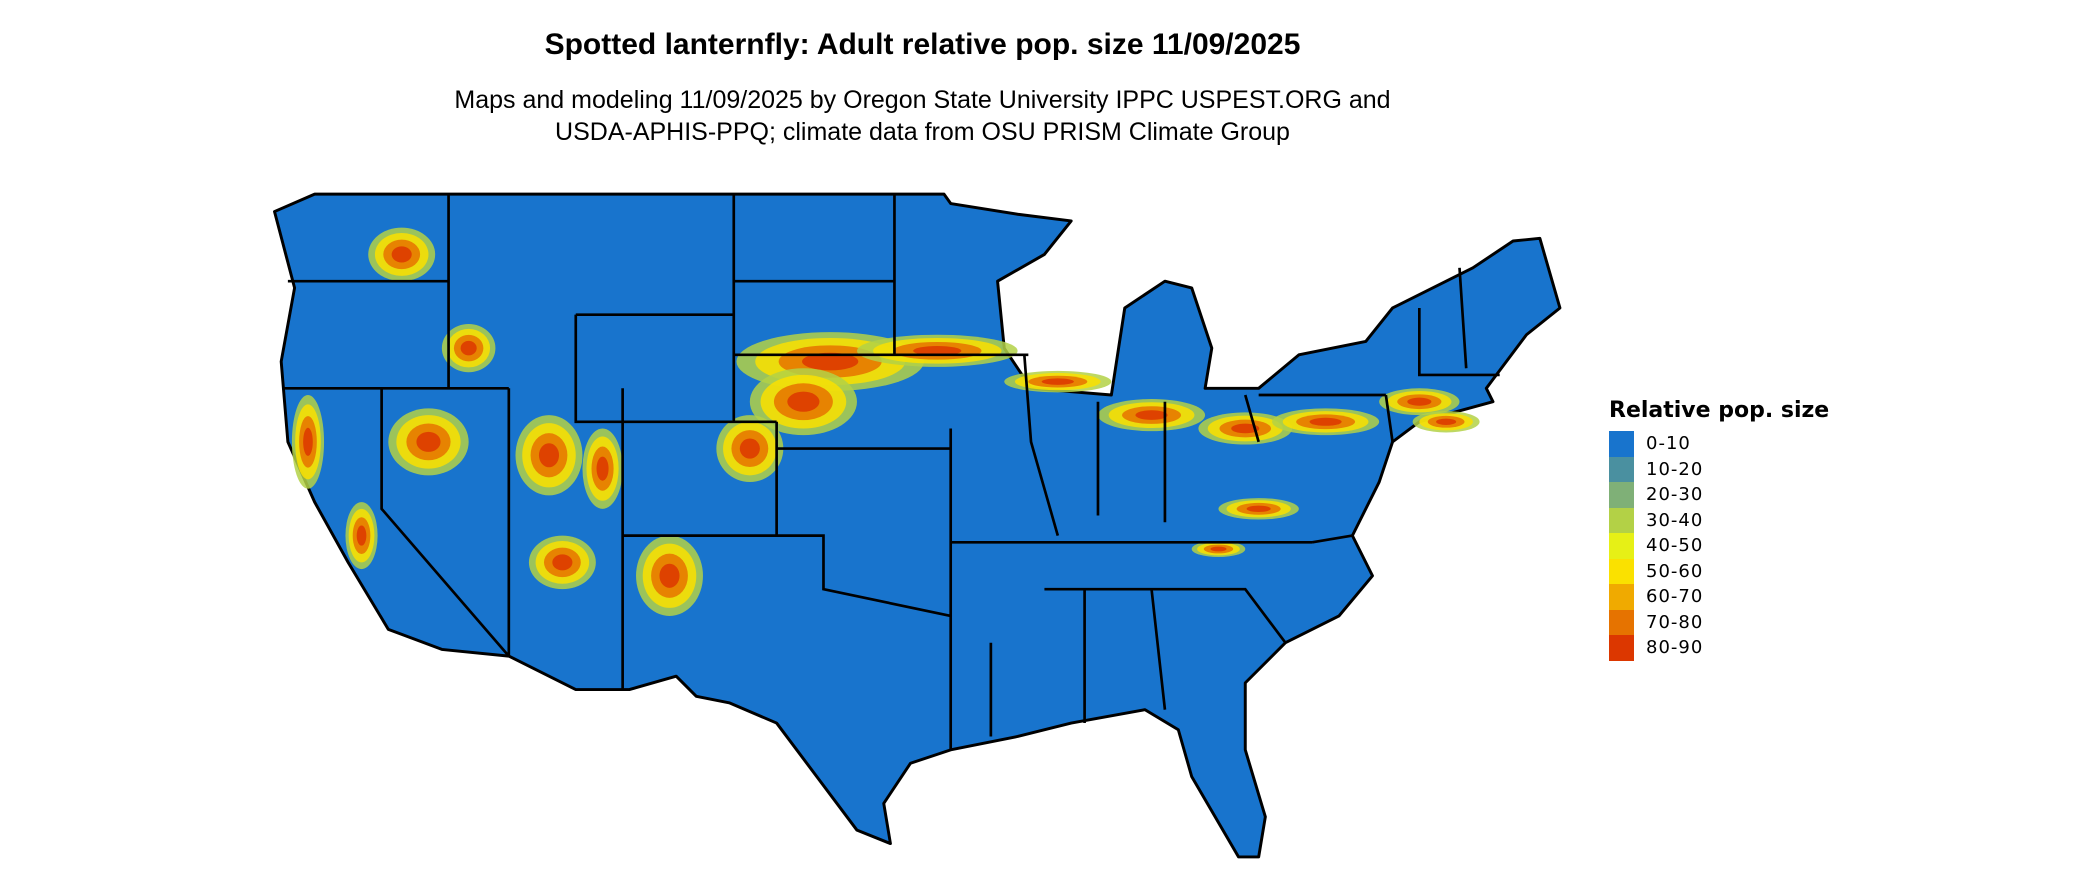 The width and height of the screenshot is (2100, 892). What do you see at coordinates (1675, 622) in the screenshot?
I see `legend-label: 70-80` at bounding box center [1675, 622].